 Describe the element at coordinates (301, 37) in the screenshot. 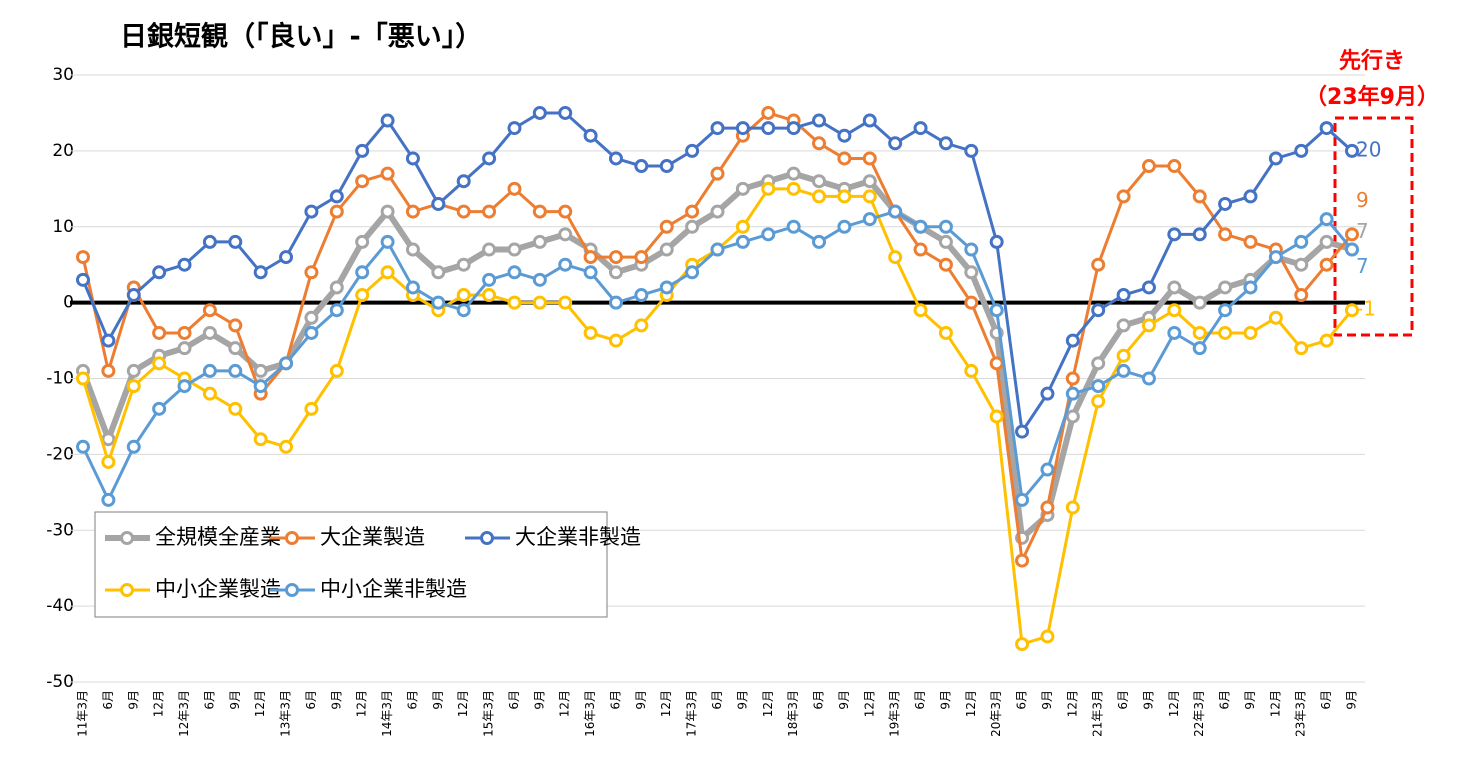

I see `chart-title: 日銀短観（「良い」-「悪い」）` at that location.